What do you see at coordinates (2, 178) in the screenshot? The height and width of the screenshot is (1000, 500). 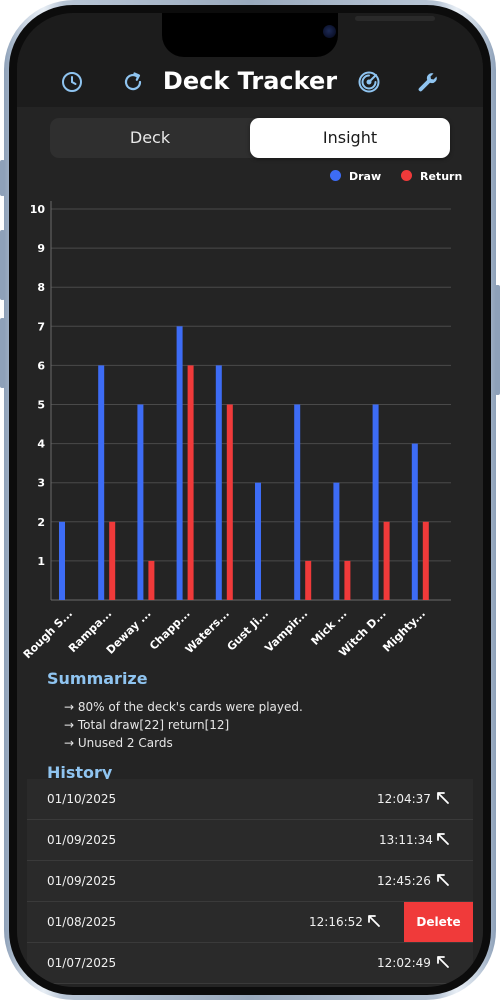 I see `mute-switch` at bounding box center [2, 178].